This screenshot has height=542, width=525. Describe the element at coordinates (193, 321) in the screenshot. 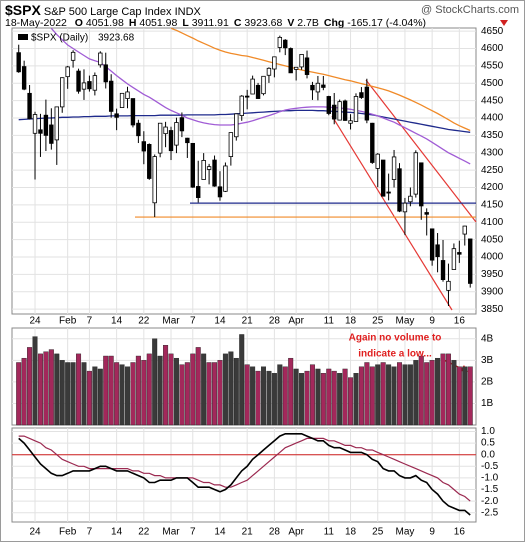

I see `x-tick-label: 7` at that location.